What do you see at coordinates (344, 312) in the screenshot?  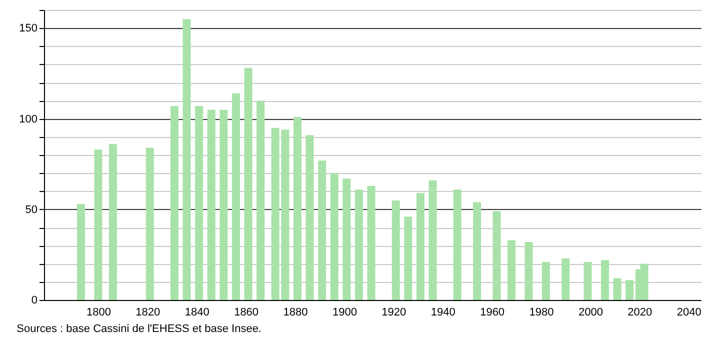 I see `x-tick-label: 1900` at bounding box center [344, 312].